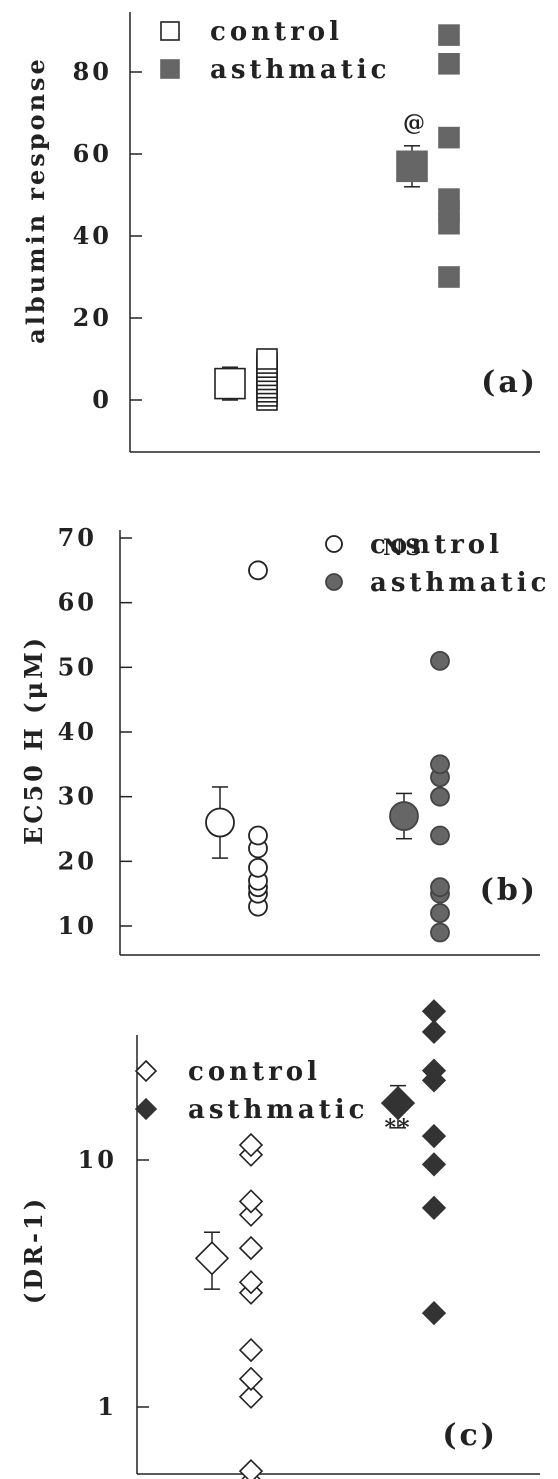 The height and width of the screenshot is (1479, 558). What do you see at coordinates (77, 666) in the screenshot?
I see `y-tick-label: 50` at bounding box center [77, 666].